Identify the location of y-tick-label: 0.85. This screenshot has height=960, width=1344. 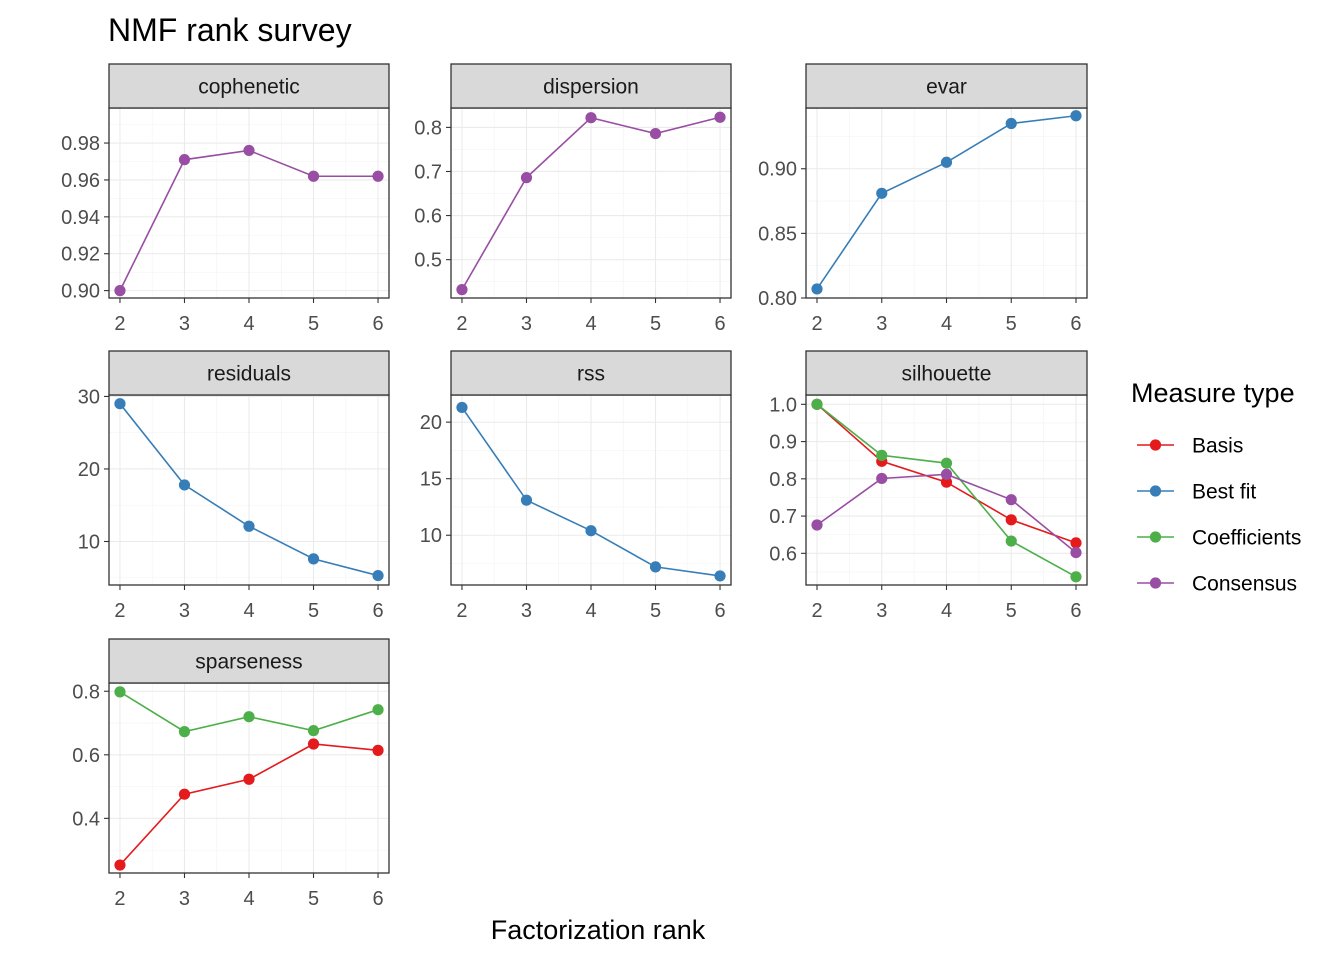
(777, 234).